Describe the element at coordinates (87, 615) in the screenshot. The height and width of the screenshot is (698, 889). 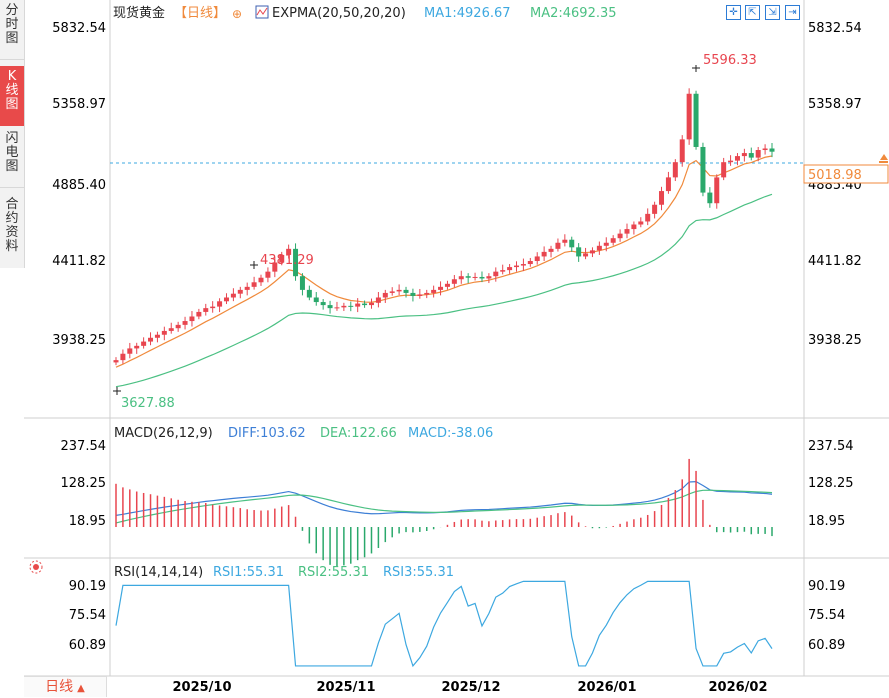
I see `rsi-tick-left: 75.54` at that location.